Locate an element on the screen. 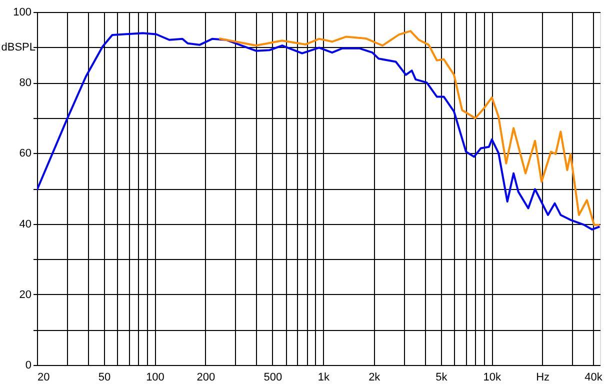  x-tick-label: 100 is located at coordinates (155, 378).